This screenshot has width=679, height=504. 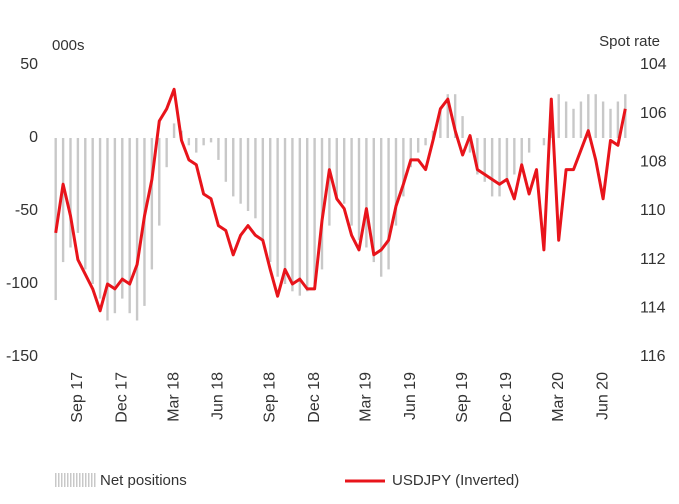 I want to click on y2-tick-label: 108, so click(x=653, y=162).